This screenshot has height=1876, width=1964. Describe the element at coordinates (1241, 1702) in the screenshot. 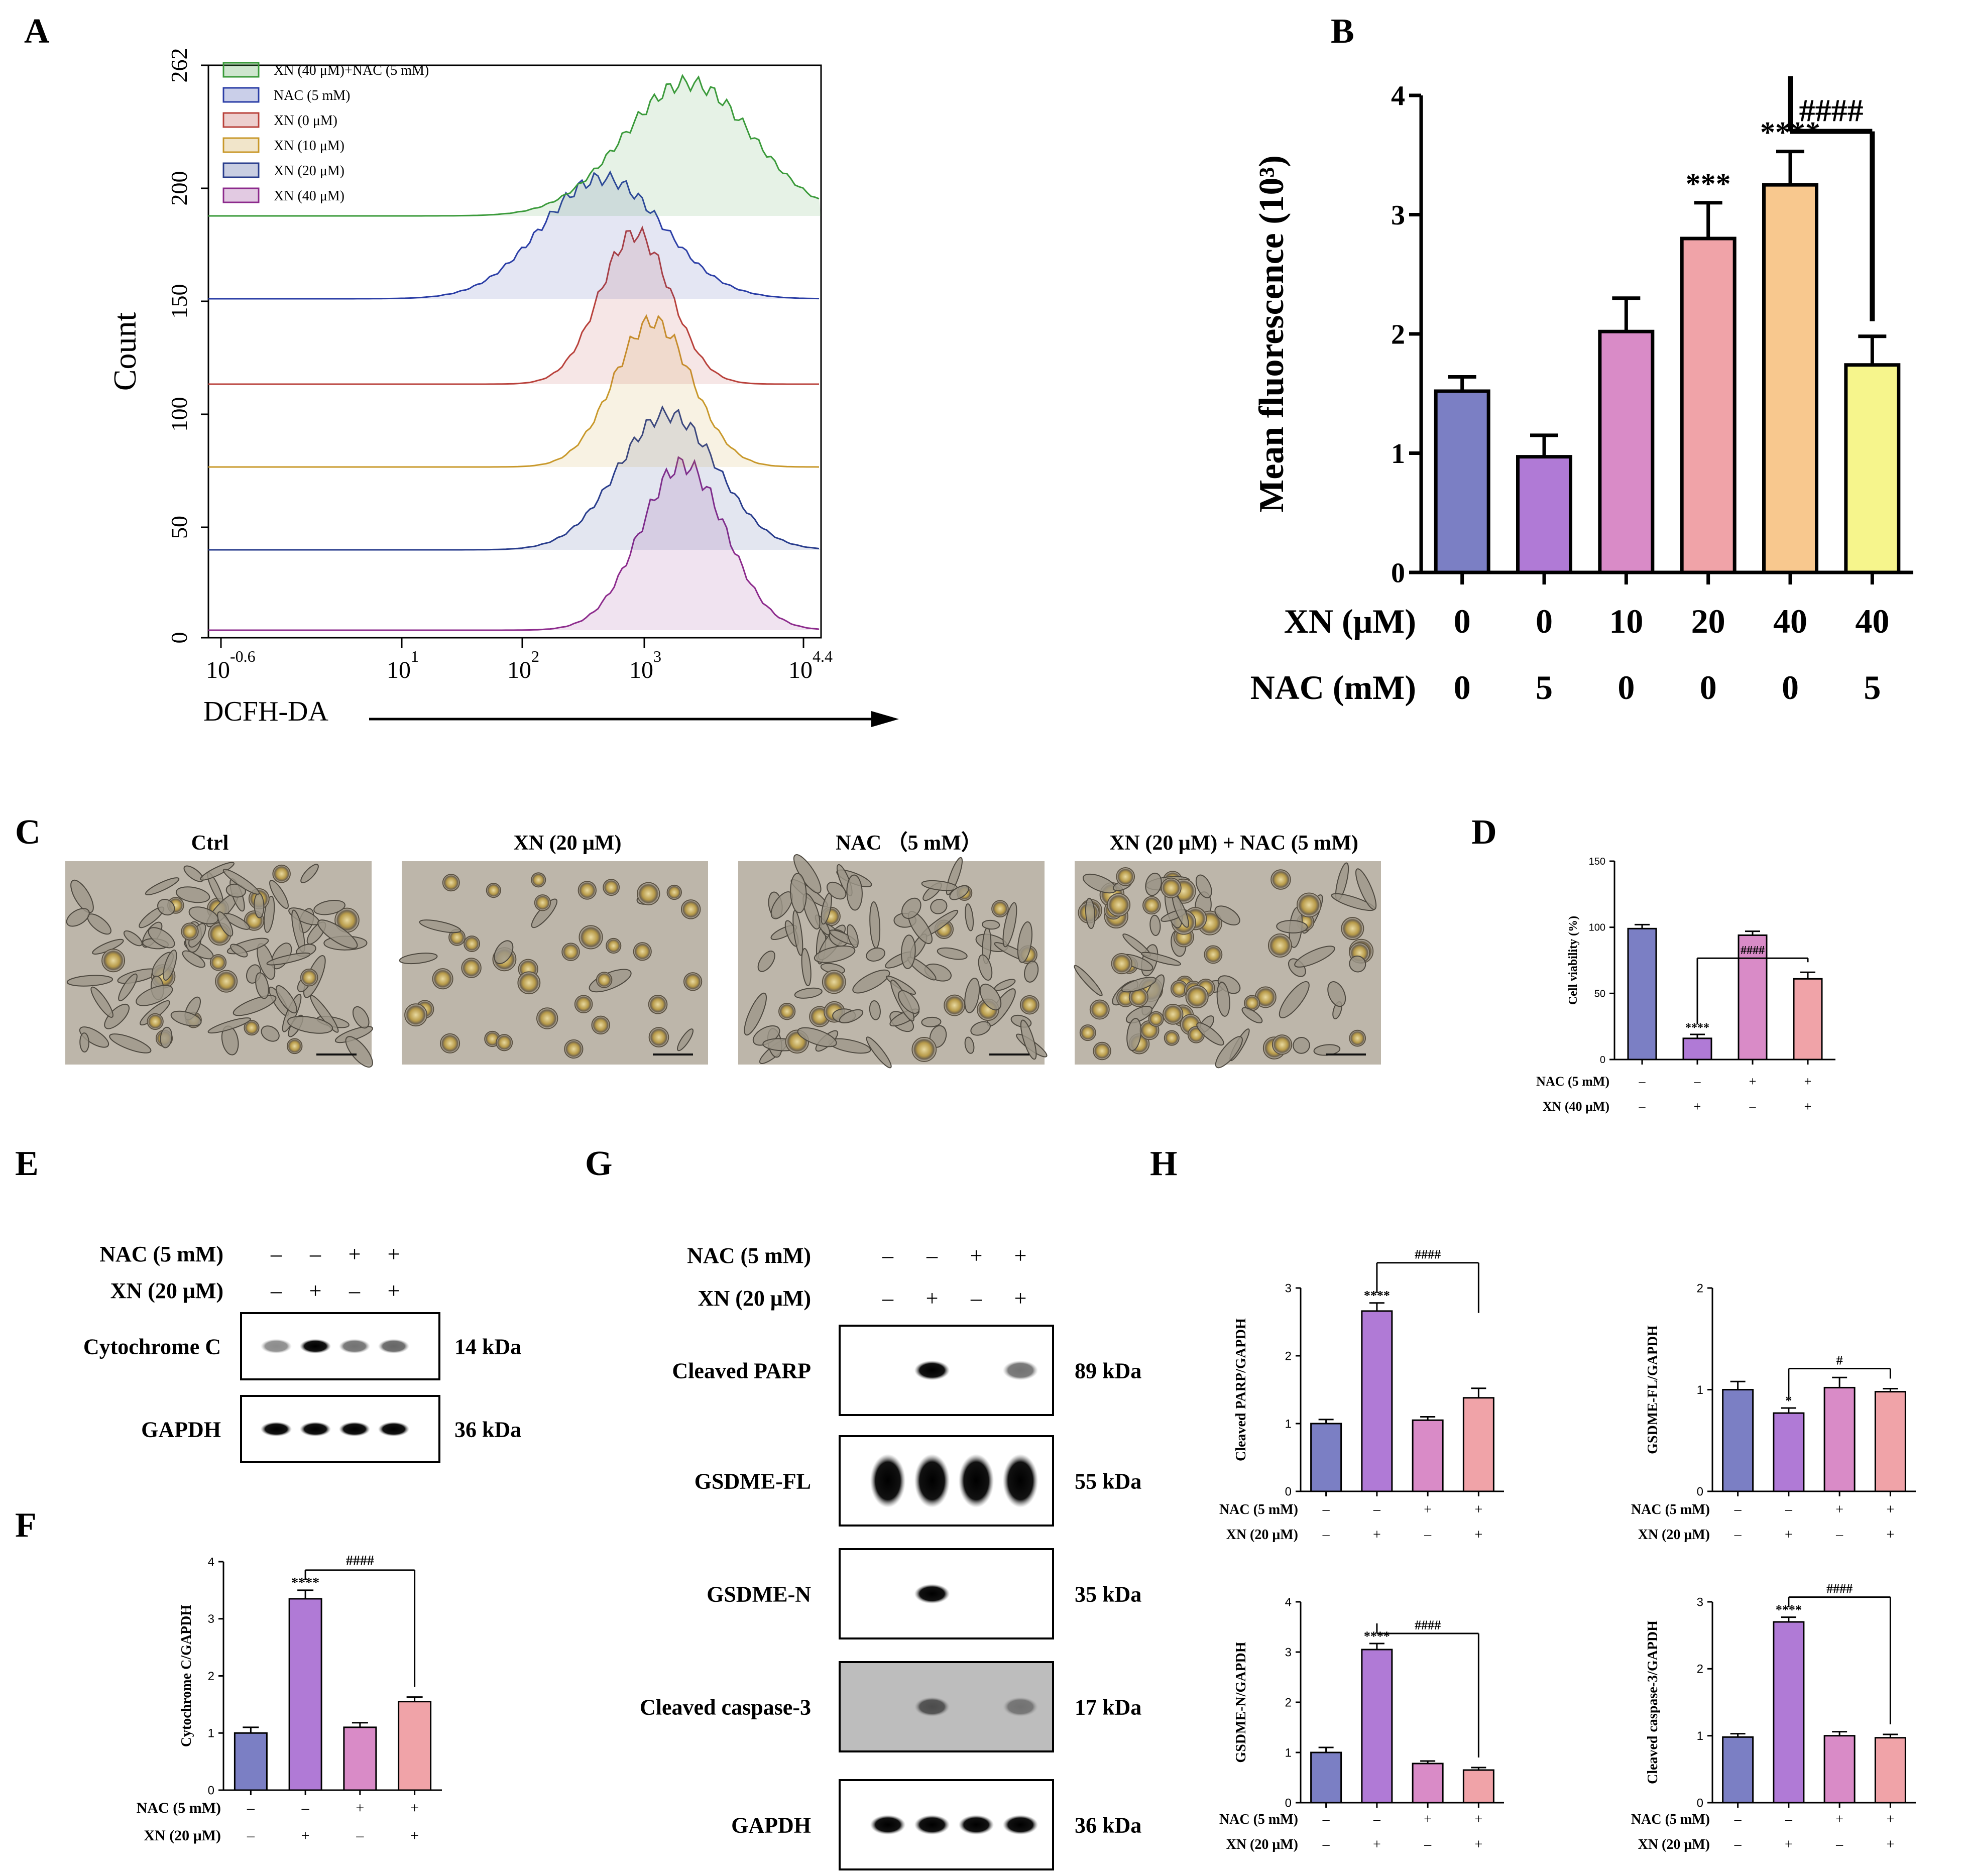

I see `y-axis-label: GSDME-N/GAPDH` at that location.